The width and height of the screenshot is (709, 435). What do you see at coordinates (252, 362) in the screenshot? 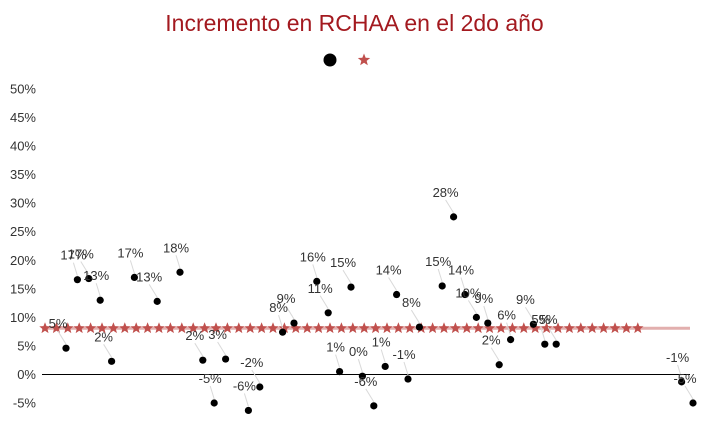
I see `data-label: -2%` at bounding box center [252, 362].